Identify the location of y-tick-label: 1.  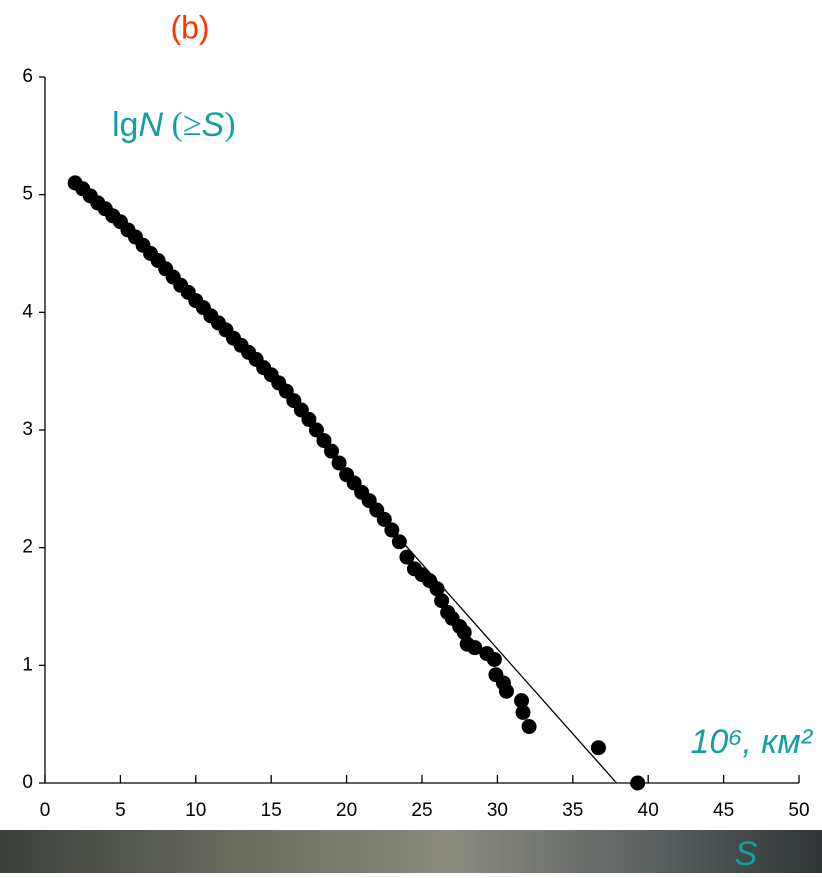
(27, 664).